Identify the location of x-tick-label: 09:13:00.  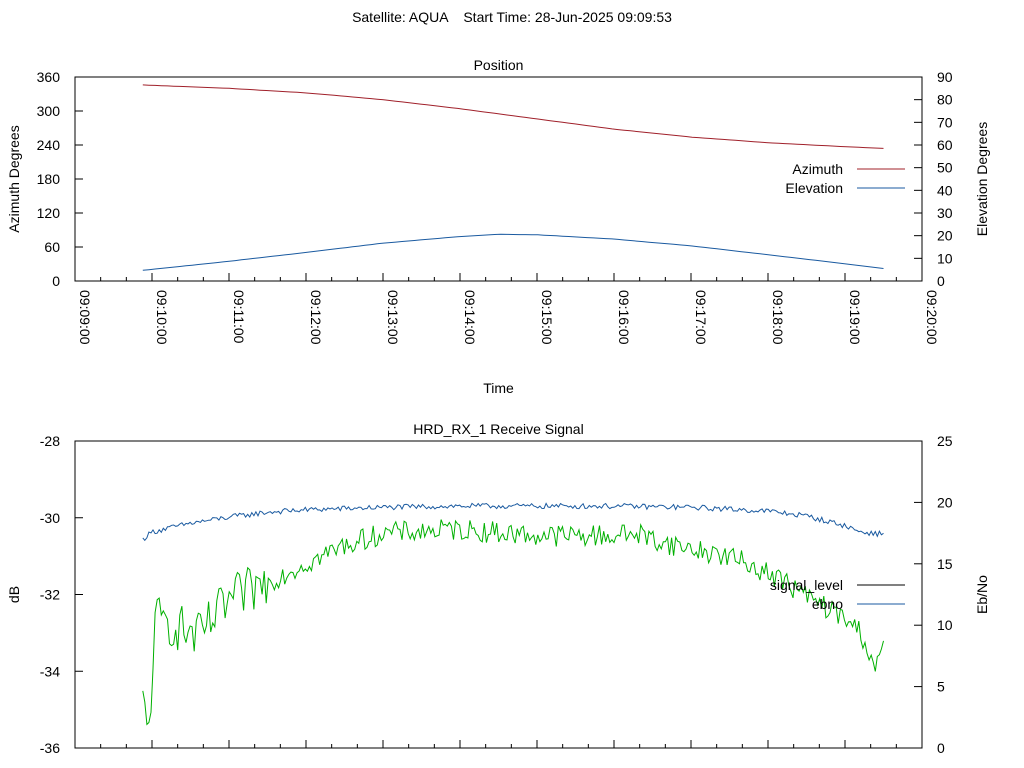
(393, 317).